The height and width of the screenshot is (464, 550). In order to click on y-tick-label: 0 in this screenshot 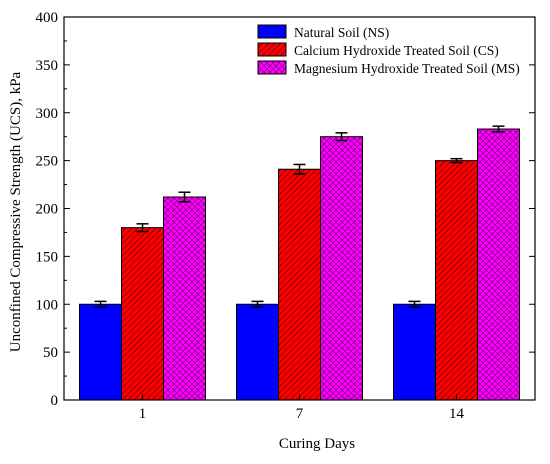, I will do `click(55, 401)`.